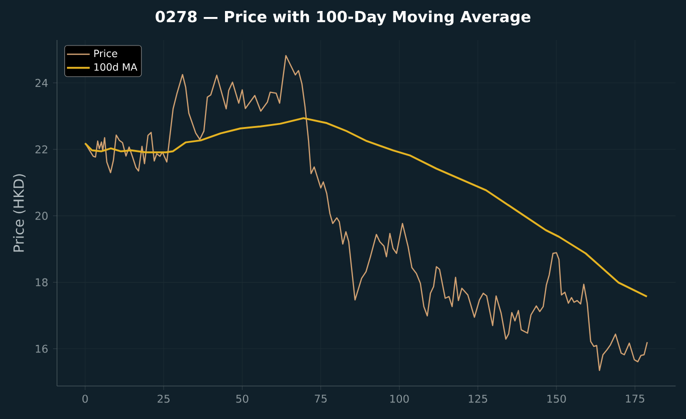 Image resolution: width=686 pixels, height=419 pixels. I want to click on legend-label: Price, so click(106, 53).